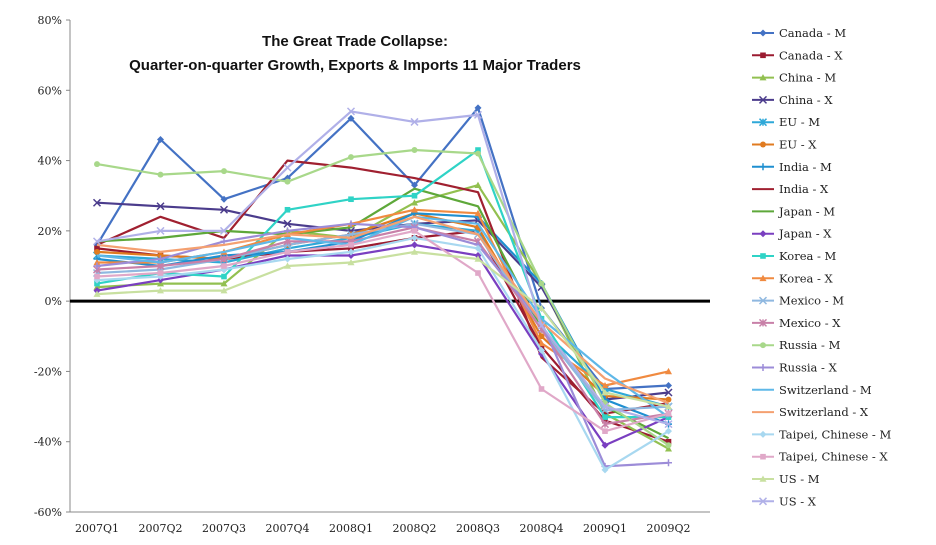 The width and height of the screenshot is (936, 545). I want to click on legend-item: Taipei, Chinese - X, so click(820, 457).